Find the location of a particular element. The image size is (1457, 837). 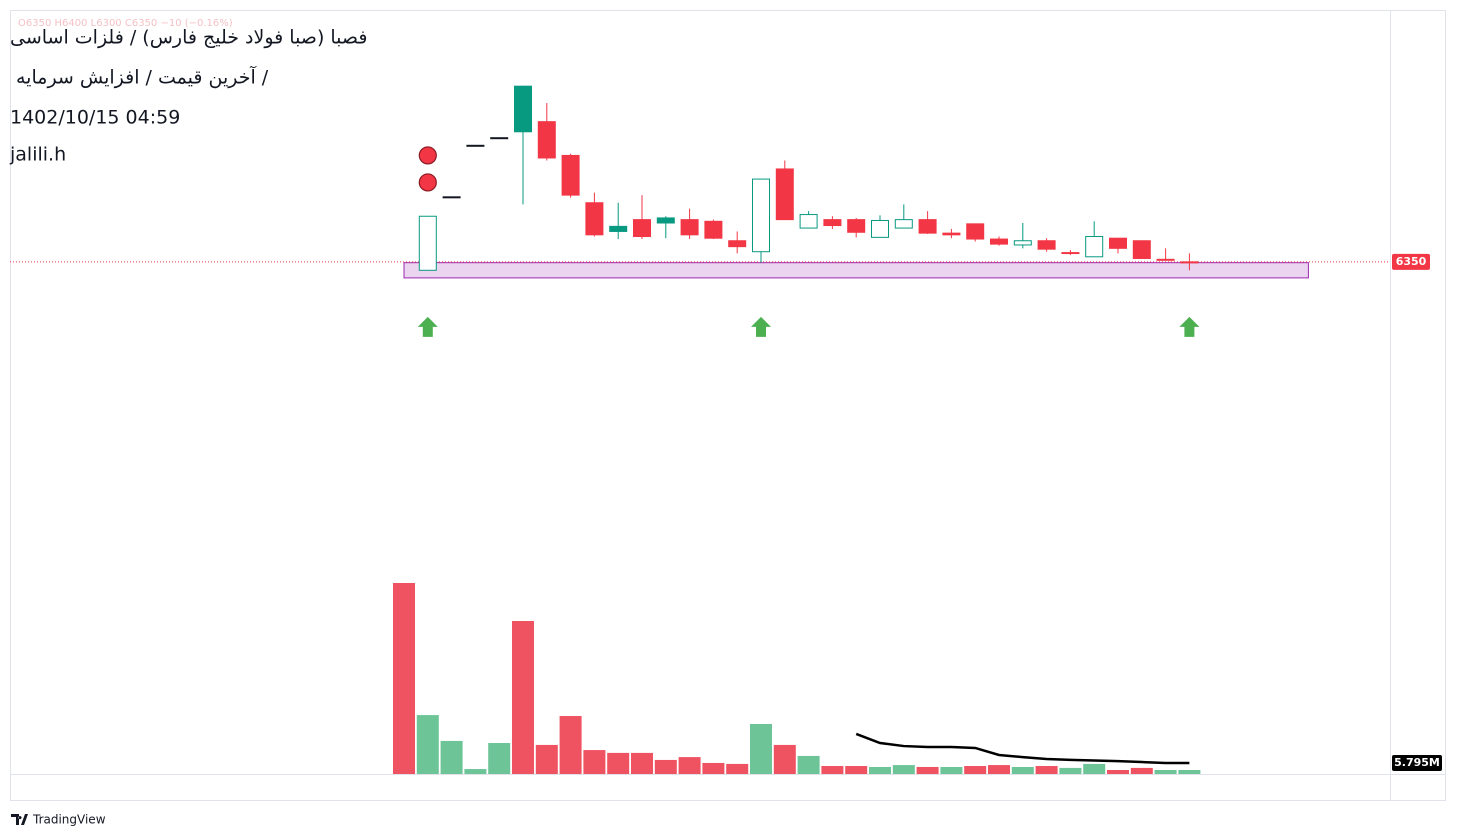

axes: 6350 5.795M is located at coordinates (1417, 512).